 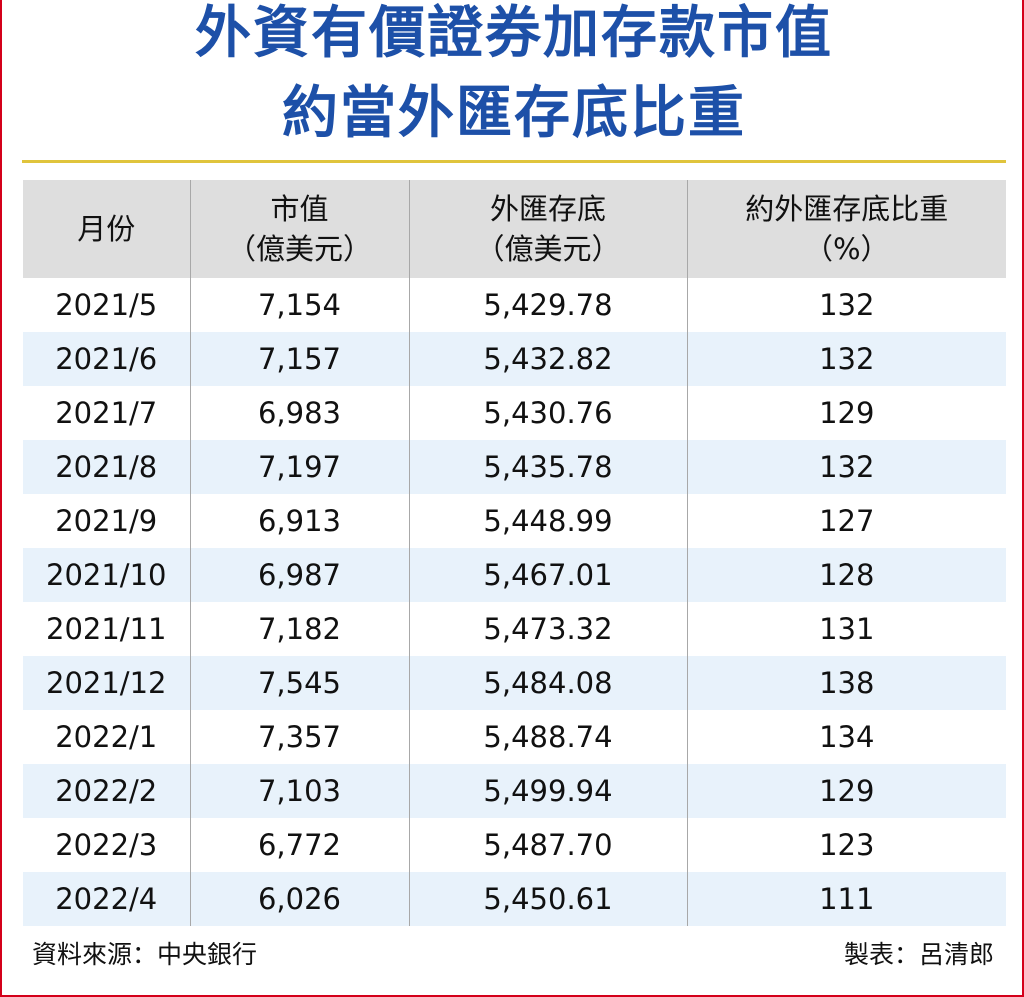 What do you see at coordinates (846, 229) in the screenshot?
I see `header-ratio: 約外匯存底比重 （%）` at bounding box center [846, 229].